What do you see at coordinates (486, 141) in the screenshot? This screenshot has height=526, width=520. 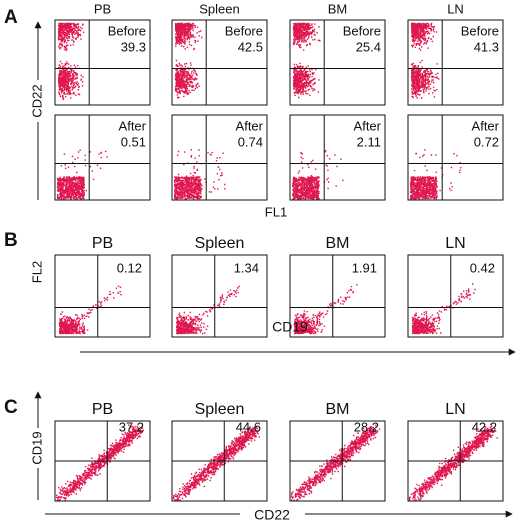 I see `quadrant-value: 0.72` at bounding box center [486, 141].